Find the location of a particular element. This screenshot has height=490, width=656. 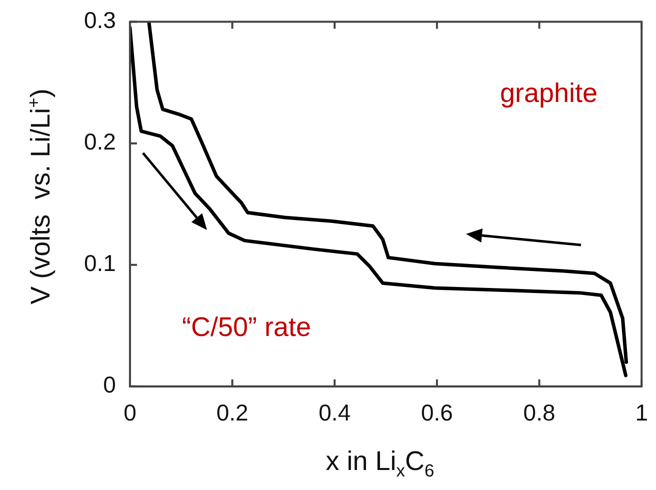

y-tick-label: 0 is located at coordinates (109, 385).